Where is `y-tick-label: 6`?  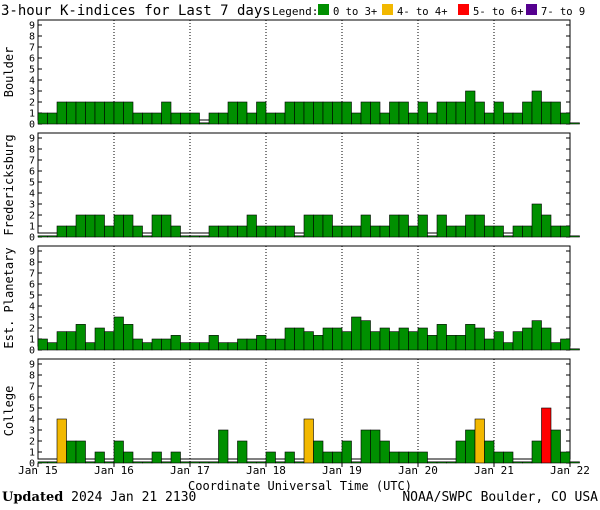 y-tick-label: 6 is located at coordinates (32, 59).